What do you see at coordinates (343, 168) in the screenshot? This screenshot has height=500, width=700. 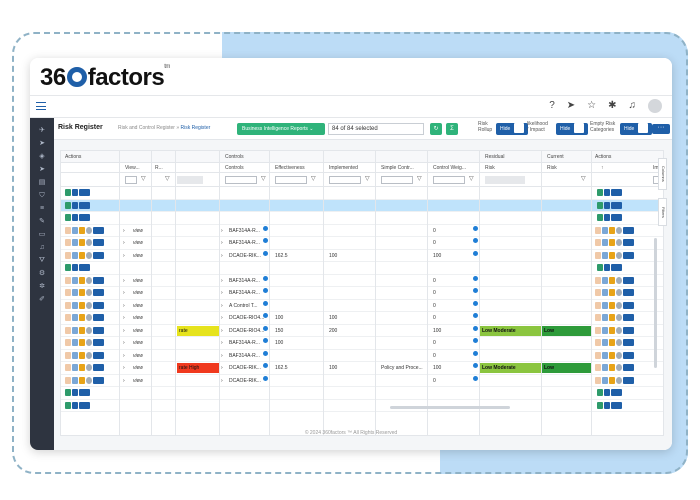 I see `col-implemented: Implemented` at bounding box center [343, 168].